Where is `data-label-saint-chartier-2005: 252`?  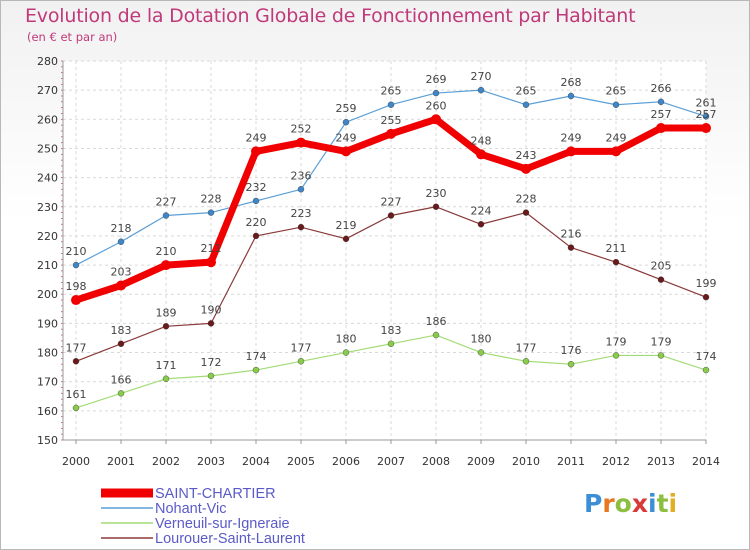 data-label-saint-chartier-2005: 252 is located at coordinates (301, 129).